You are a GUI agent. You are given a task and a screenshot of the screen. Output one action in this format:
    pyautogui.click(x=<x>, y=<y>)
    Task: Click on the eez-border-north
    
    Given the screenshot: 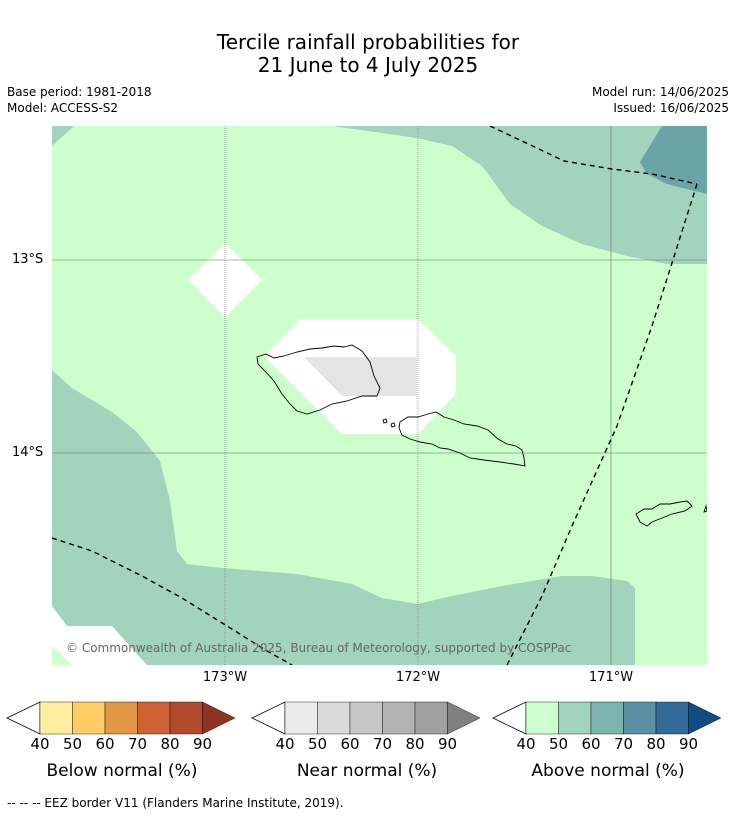 What is the action you would take?
    pyautogui.click(x=593, y=155)
    